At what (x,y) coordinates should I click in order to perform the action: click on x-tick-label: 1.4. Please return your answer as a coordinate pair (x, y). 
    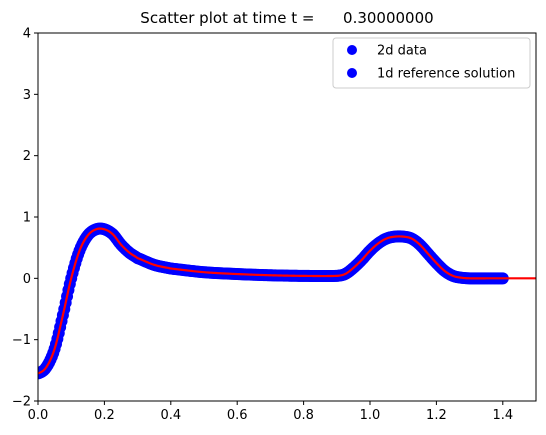
    Looking at the image, I should click on (502, 415).